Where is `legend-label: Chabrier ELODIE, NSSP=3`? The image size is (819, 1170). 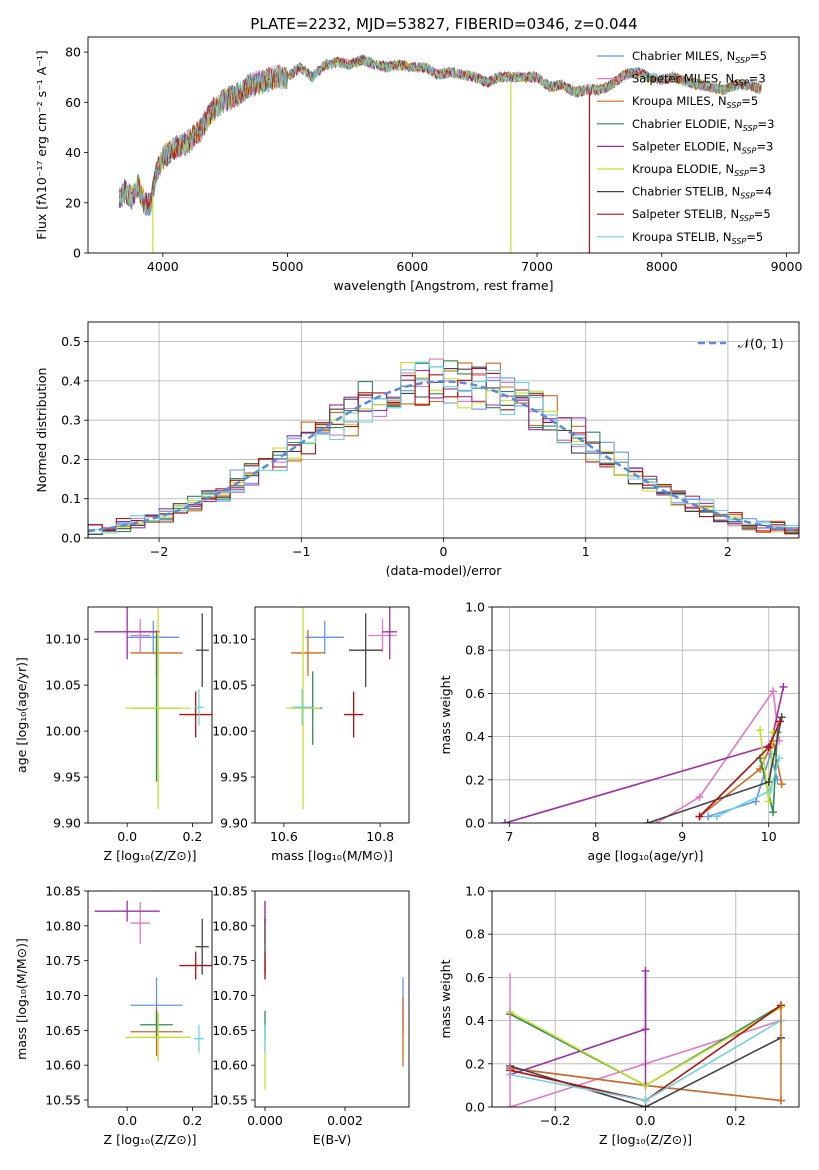
legend-label: Chabrier ELODIE, NSSP=3 is located at coordinates (703, 125).